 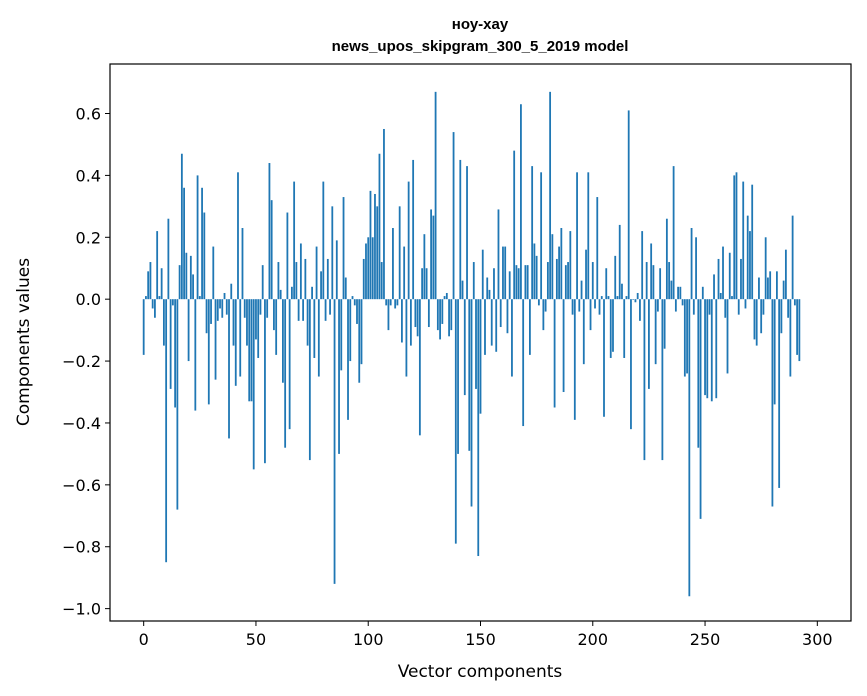 I want to click on x-tick-label: 0, so click(x=144, y=639).